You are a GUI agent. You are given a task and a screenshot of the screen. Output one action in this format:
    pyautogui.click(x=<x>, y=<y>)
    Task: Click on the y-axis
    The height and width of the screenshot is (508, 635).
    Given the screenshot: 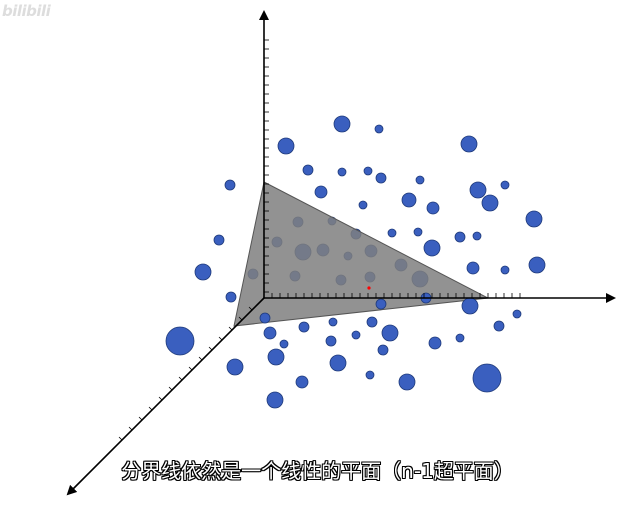 What is the action you would take?
    pyautogui.click(x=165, y=396)
    